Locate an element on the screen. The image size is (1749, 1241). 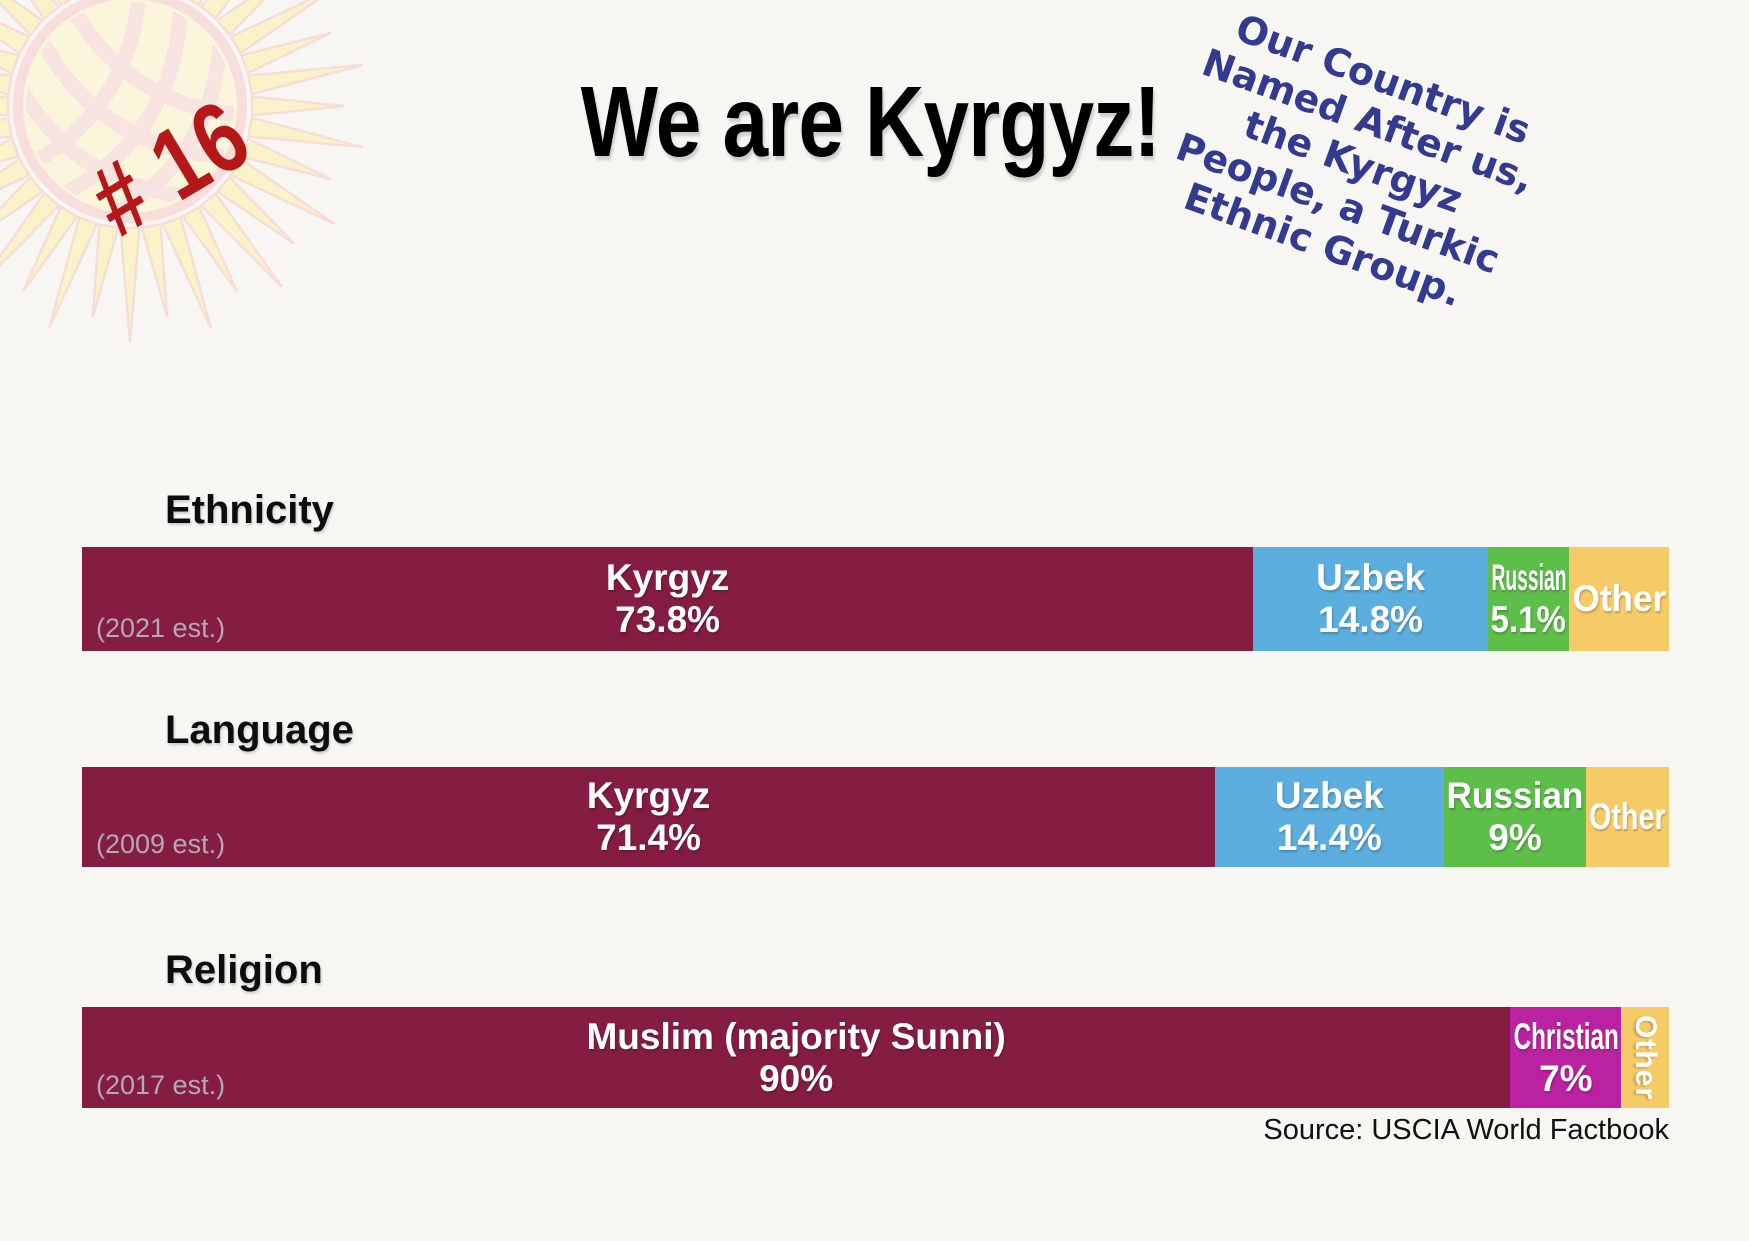
segment-value: 14.8% is located at coordinates (1371, 619).